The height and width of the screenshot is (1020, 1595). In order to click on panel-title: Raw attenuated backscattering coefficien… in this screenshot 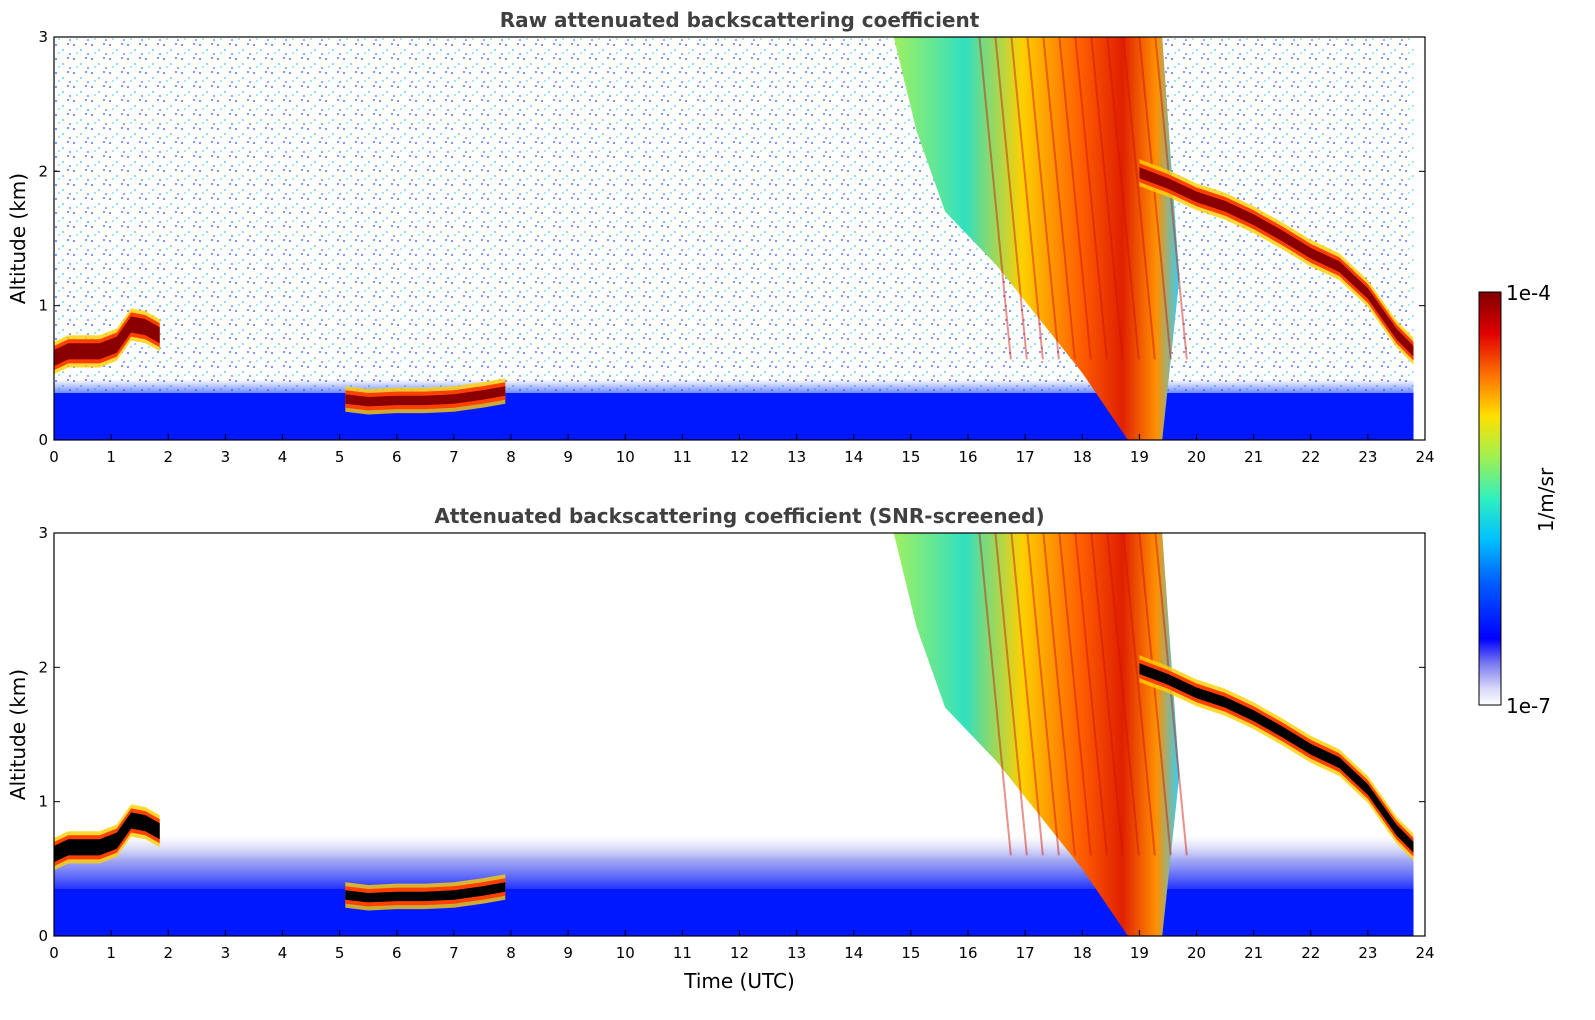, I will do `click(740, 20)`.